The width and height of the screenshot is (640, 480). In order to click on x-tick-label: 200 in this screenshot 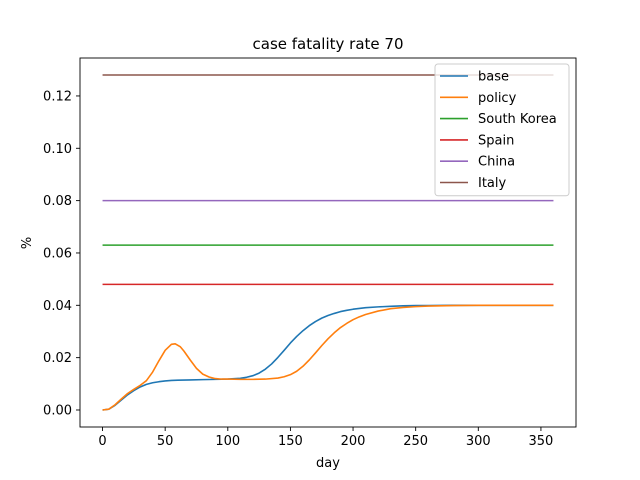, I will do `click(353, 441)`.